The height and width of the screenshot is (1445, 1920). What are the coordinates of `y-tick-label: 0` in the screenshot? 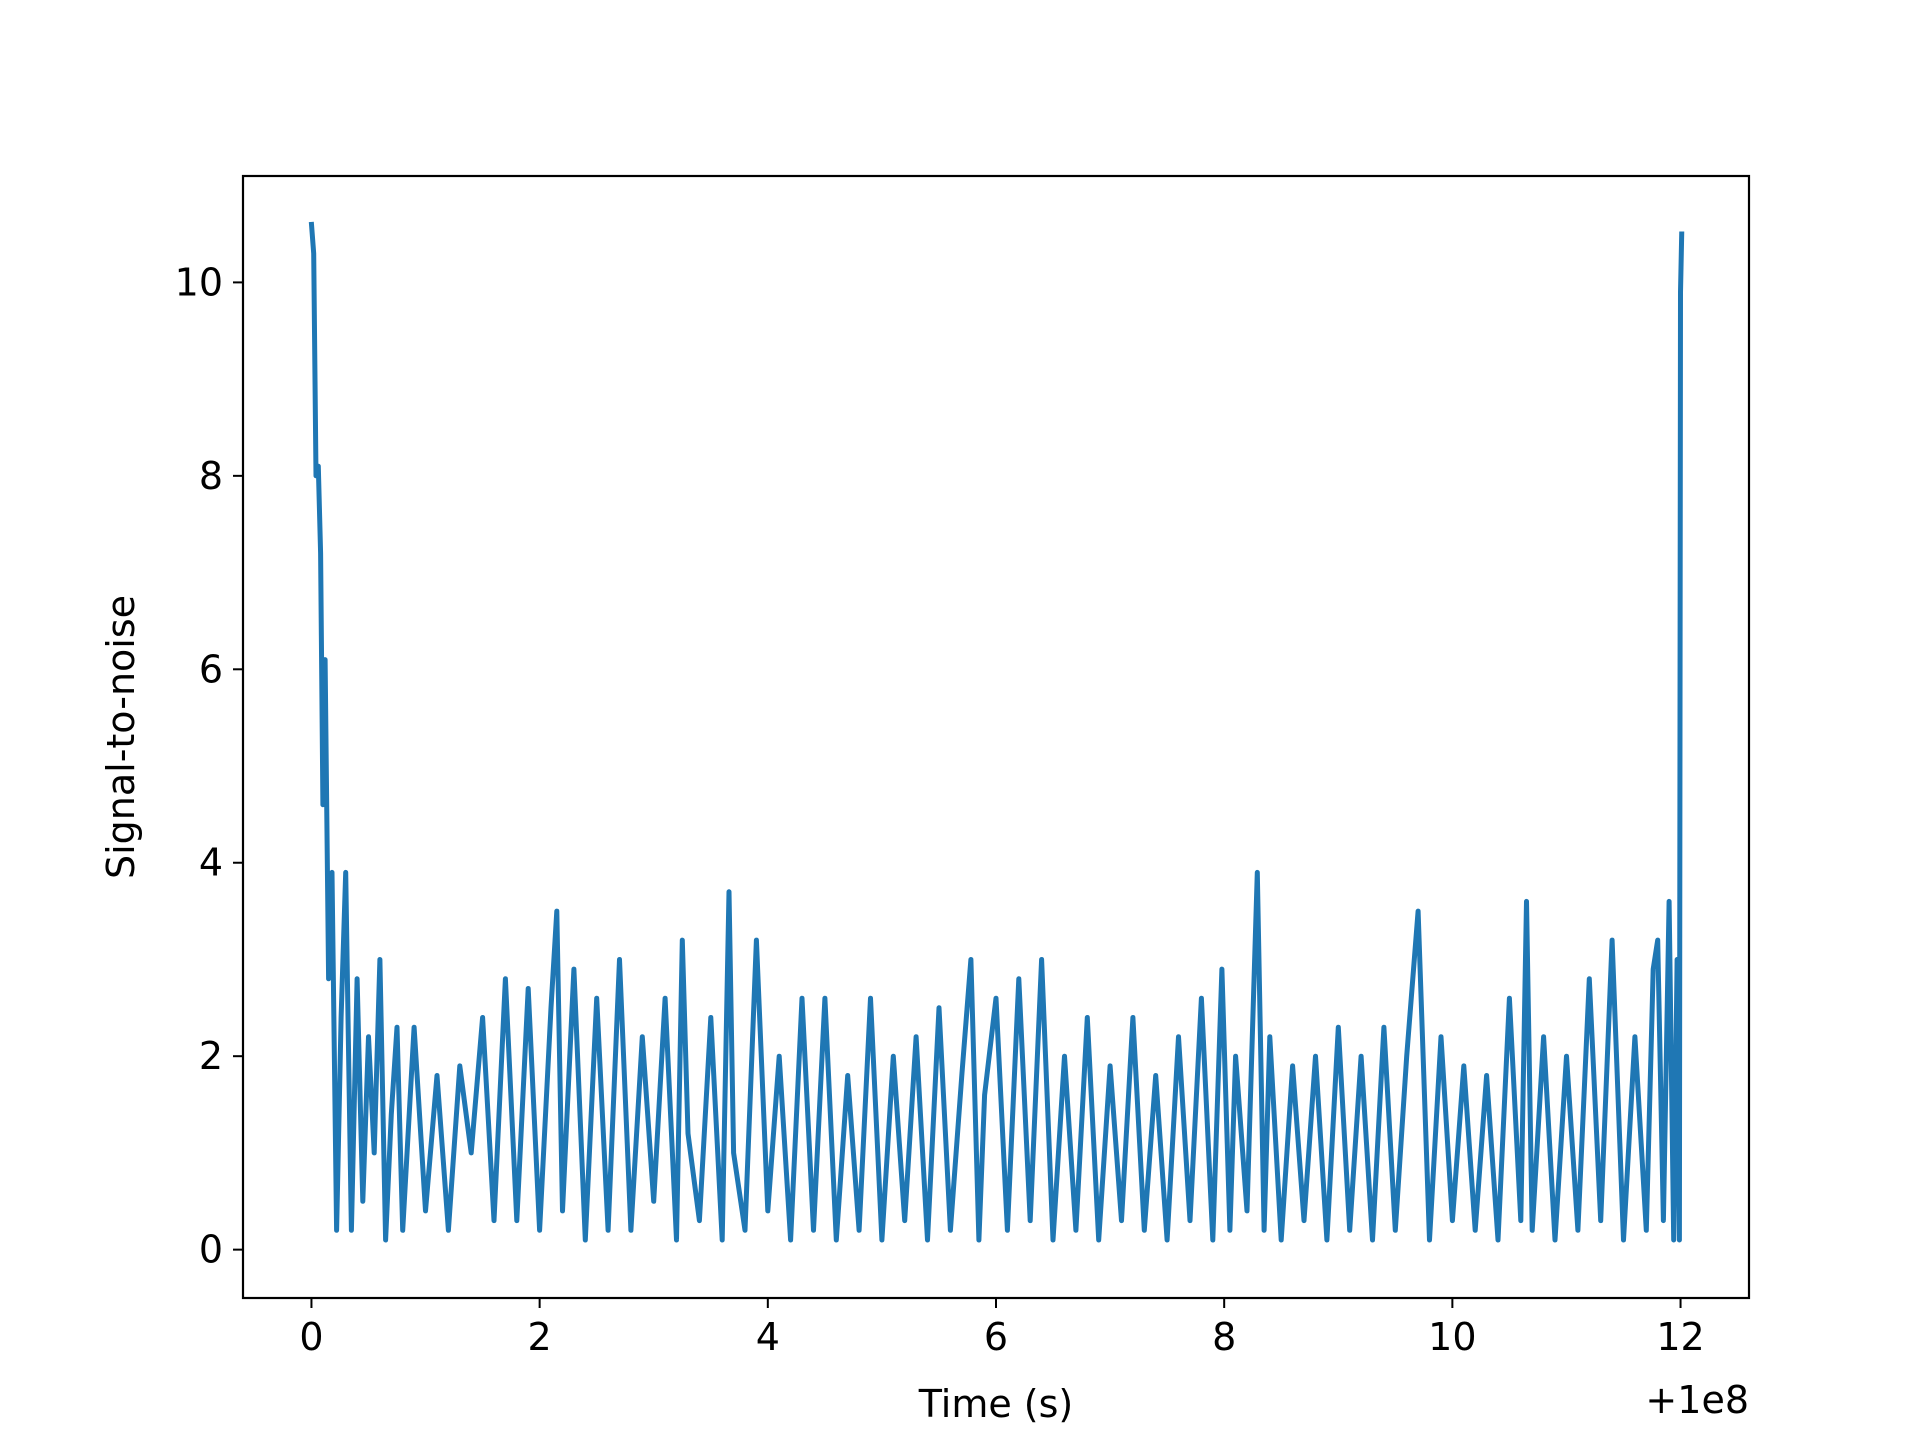 It's located at (211, 1250).